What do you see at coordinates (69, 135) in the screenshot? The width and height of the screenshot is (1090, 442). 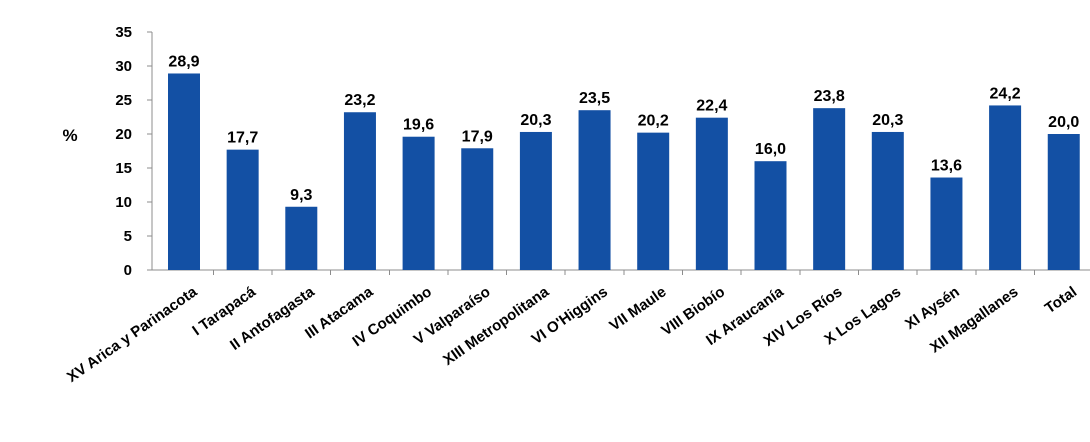 I see `y-axis-title: %` at bounding box center [69, 135].